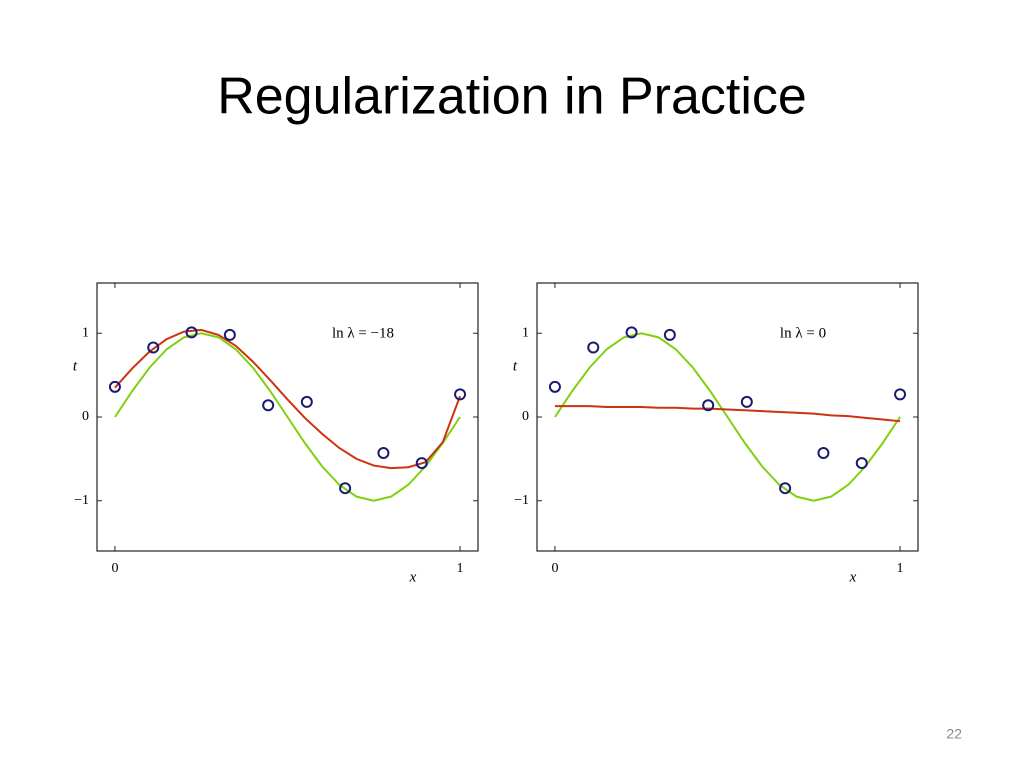 The height and width of the screenshot is (773, 1024). Describe the element at coordinates (954, 734) in the screenshot. I see `page-number: 22` at that location.